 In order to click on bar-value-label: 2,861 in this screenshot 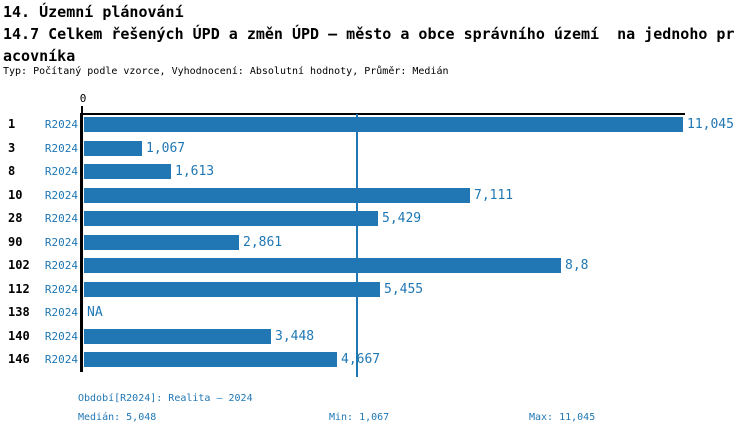, I will do `click(263, 242)`.